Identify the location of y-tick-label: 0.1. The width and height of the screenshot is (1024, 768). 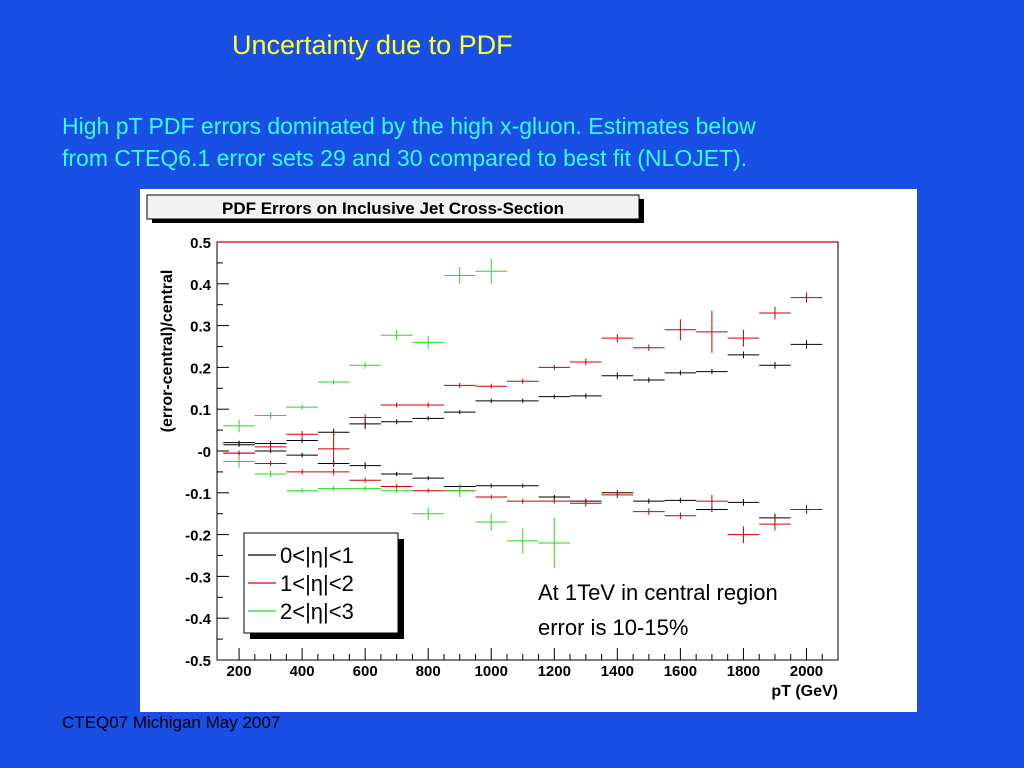
(200, 410).